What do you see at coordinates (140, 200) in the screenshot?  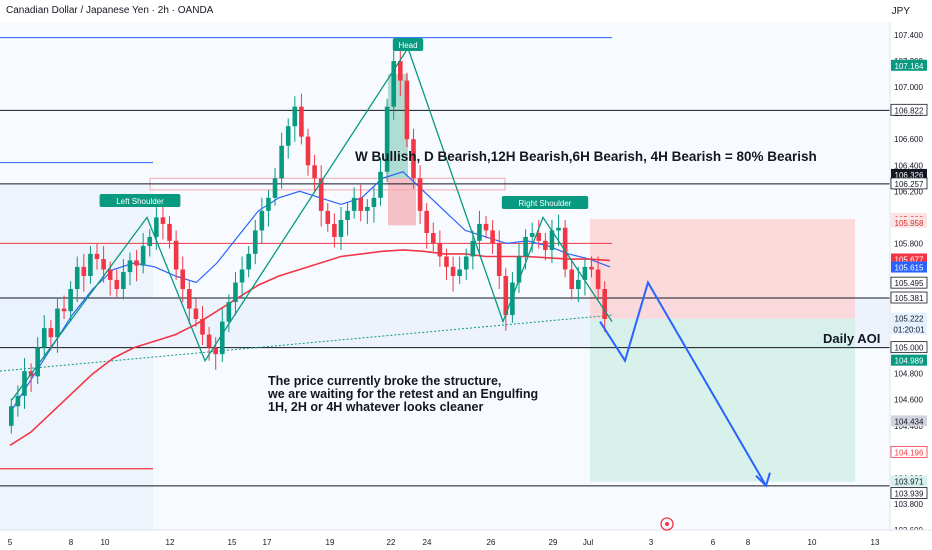 I see `left-shoulder-label: Left Shoulder` at bounding box center [140, 200].